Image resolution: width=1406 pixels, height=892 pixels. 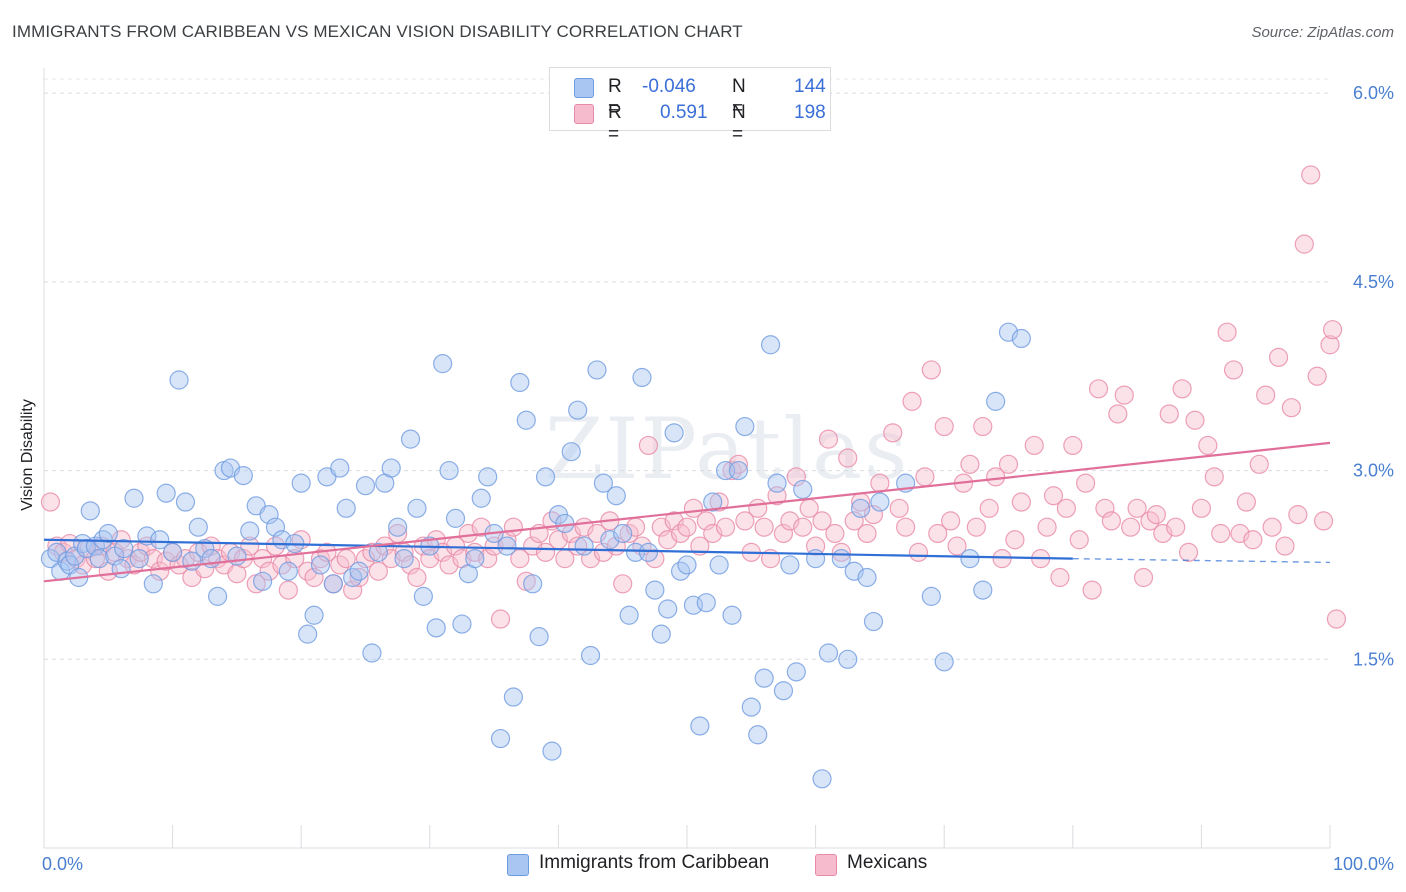 I want to click on trend-lines, so click(x=687, y=512).